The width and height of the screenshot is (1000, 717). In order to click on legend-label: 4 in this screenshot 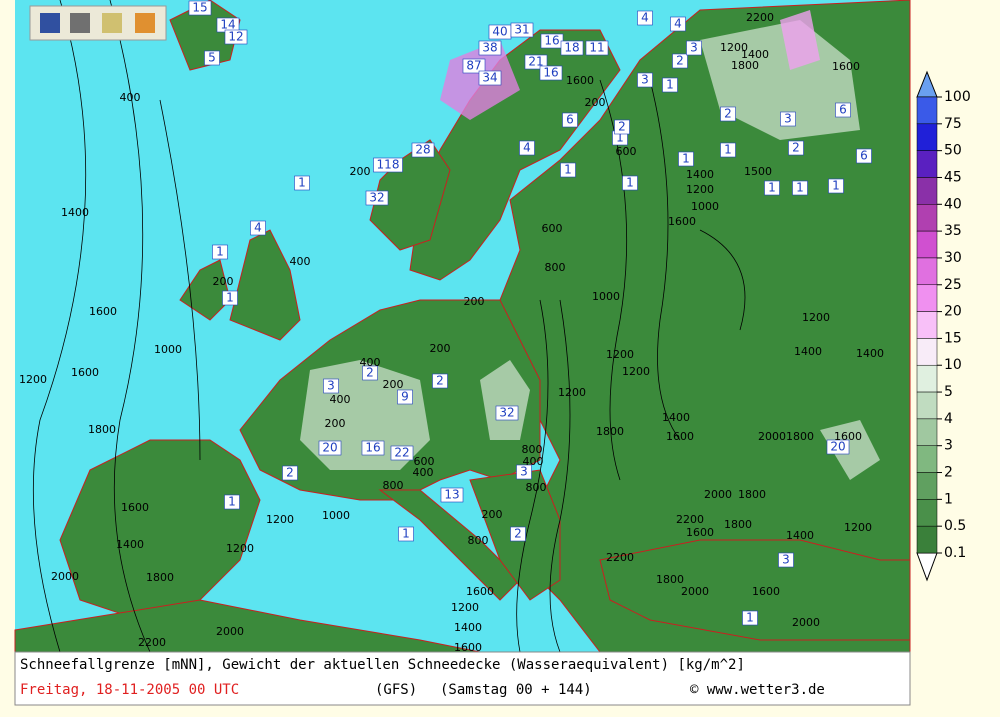, I will do `click(948, 419)`.